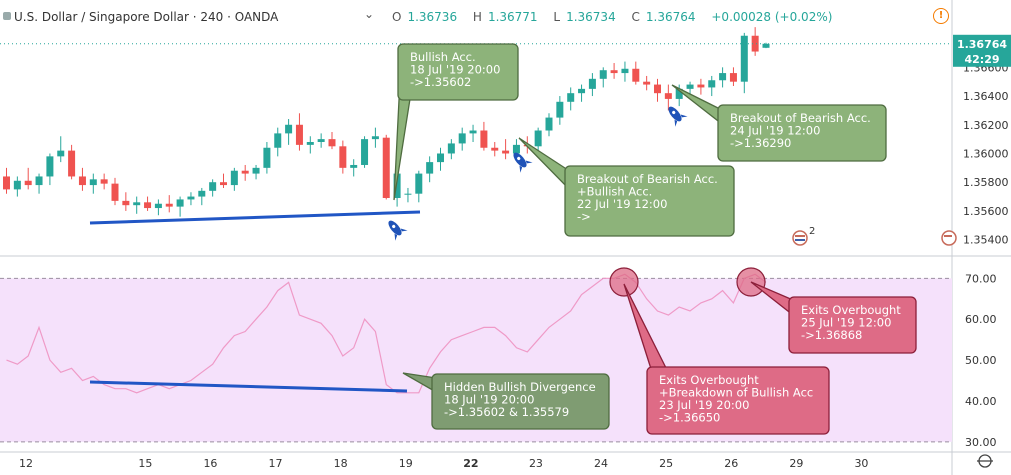 This screenshot has width=1011, height=475. What do you see at coordinates (255, 217) in the screenshot?
I see `price-trendline` at bounding box center [255, 217].